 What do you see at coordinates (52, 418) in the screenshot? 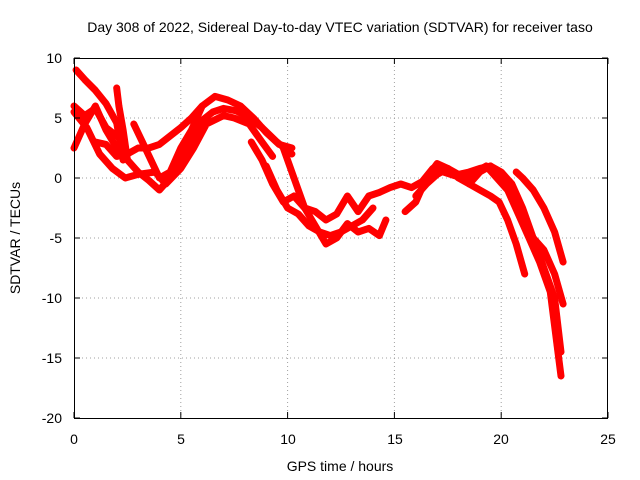
I see `y-tick-label: -20` at bounding box center [52, 418].